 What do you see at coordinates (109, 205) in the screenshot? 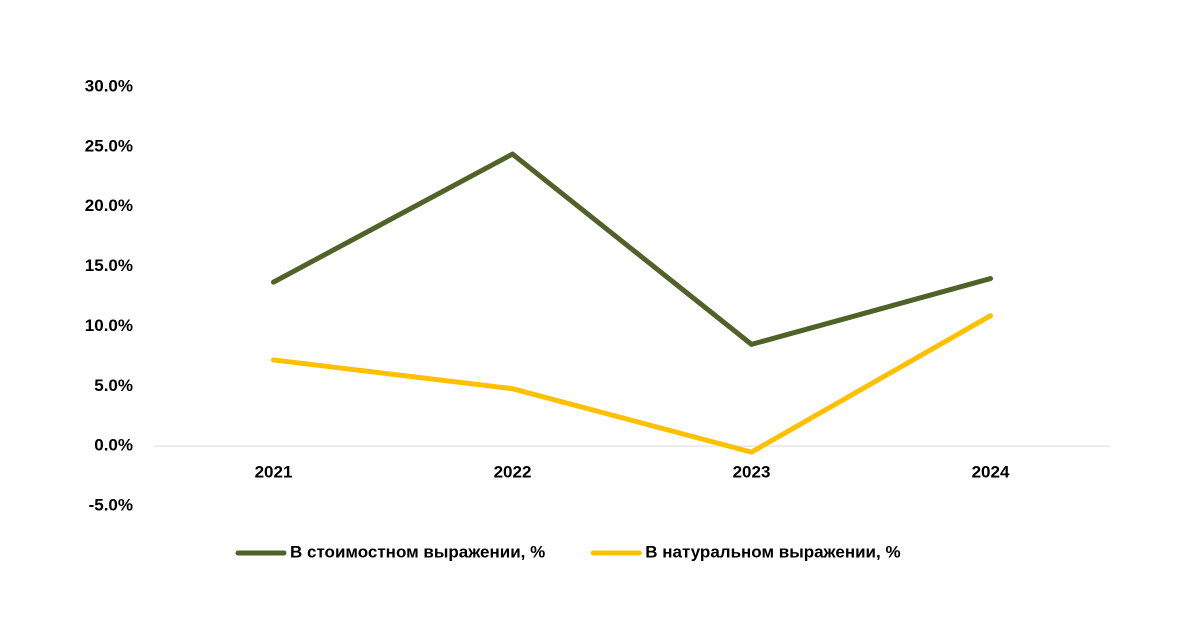
I see `y-tick-label: 20.0%` at bounding box center [109, 205].